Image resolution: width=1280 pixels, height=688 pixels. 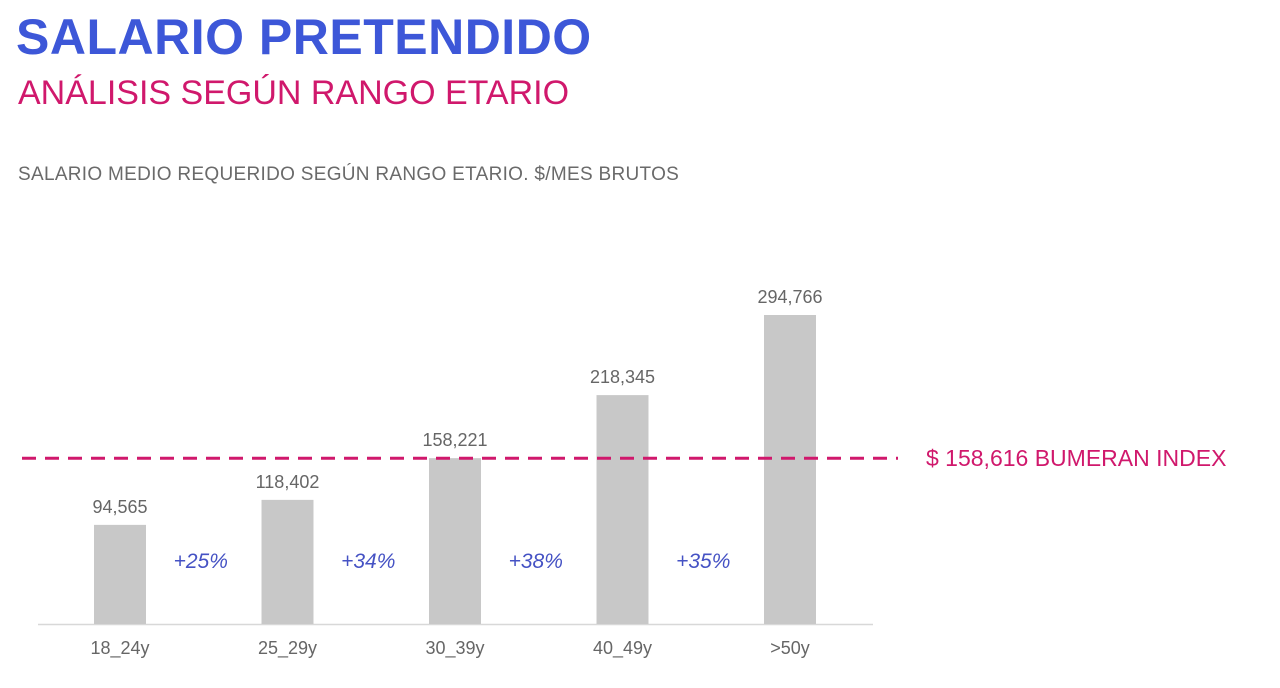 What do you see at coordinates (201, 561) in the screenshot?
I see `growth-label: +25%` at bounding box center [201, 561].